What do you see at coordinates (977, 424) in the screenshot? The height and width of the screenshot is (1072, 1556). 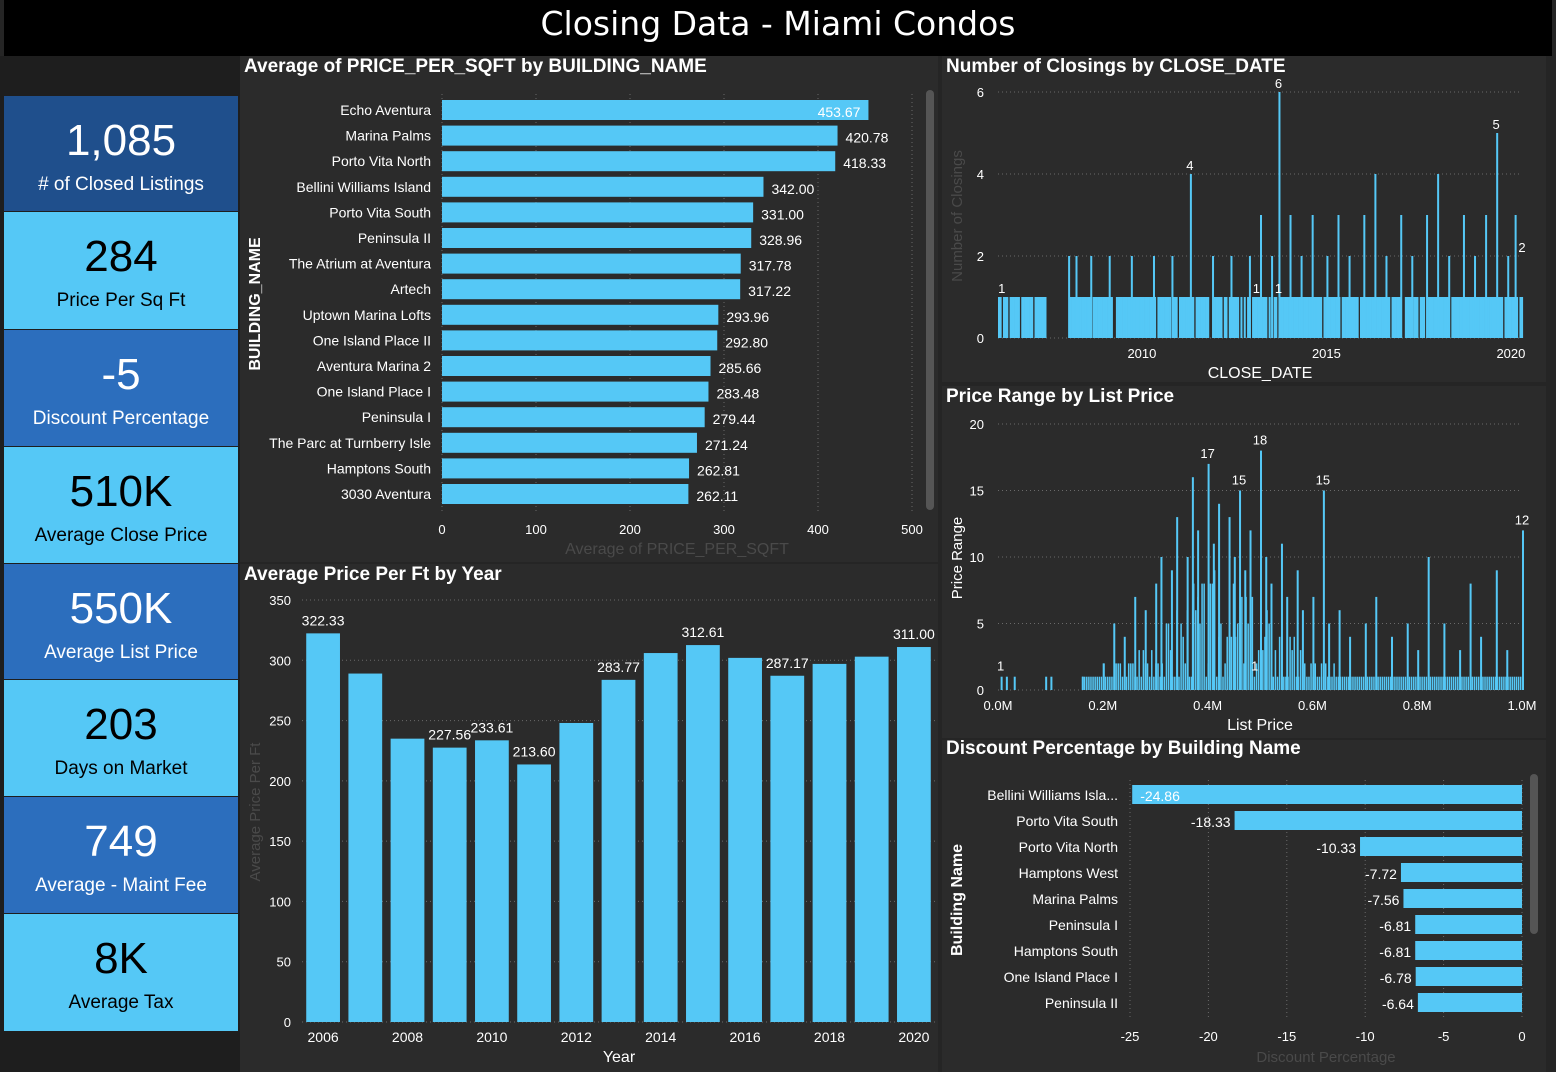 I see `tick-label: 20` at bounding box center [977, 424].